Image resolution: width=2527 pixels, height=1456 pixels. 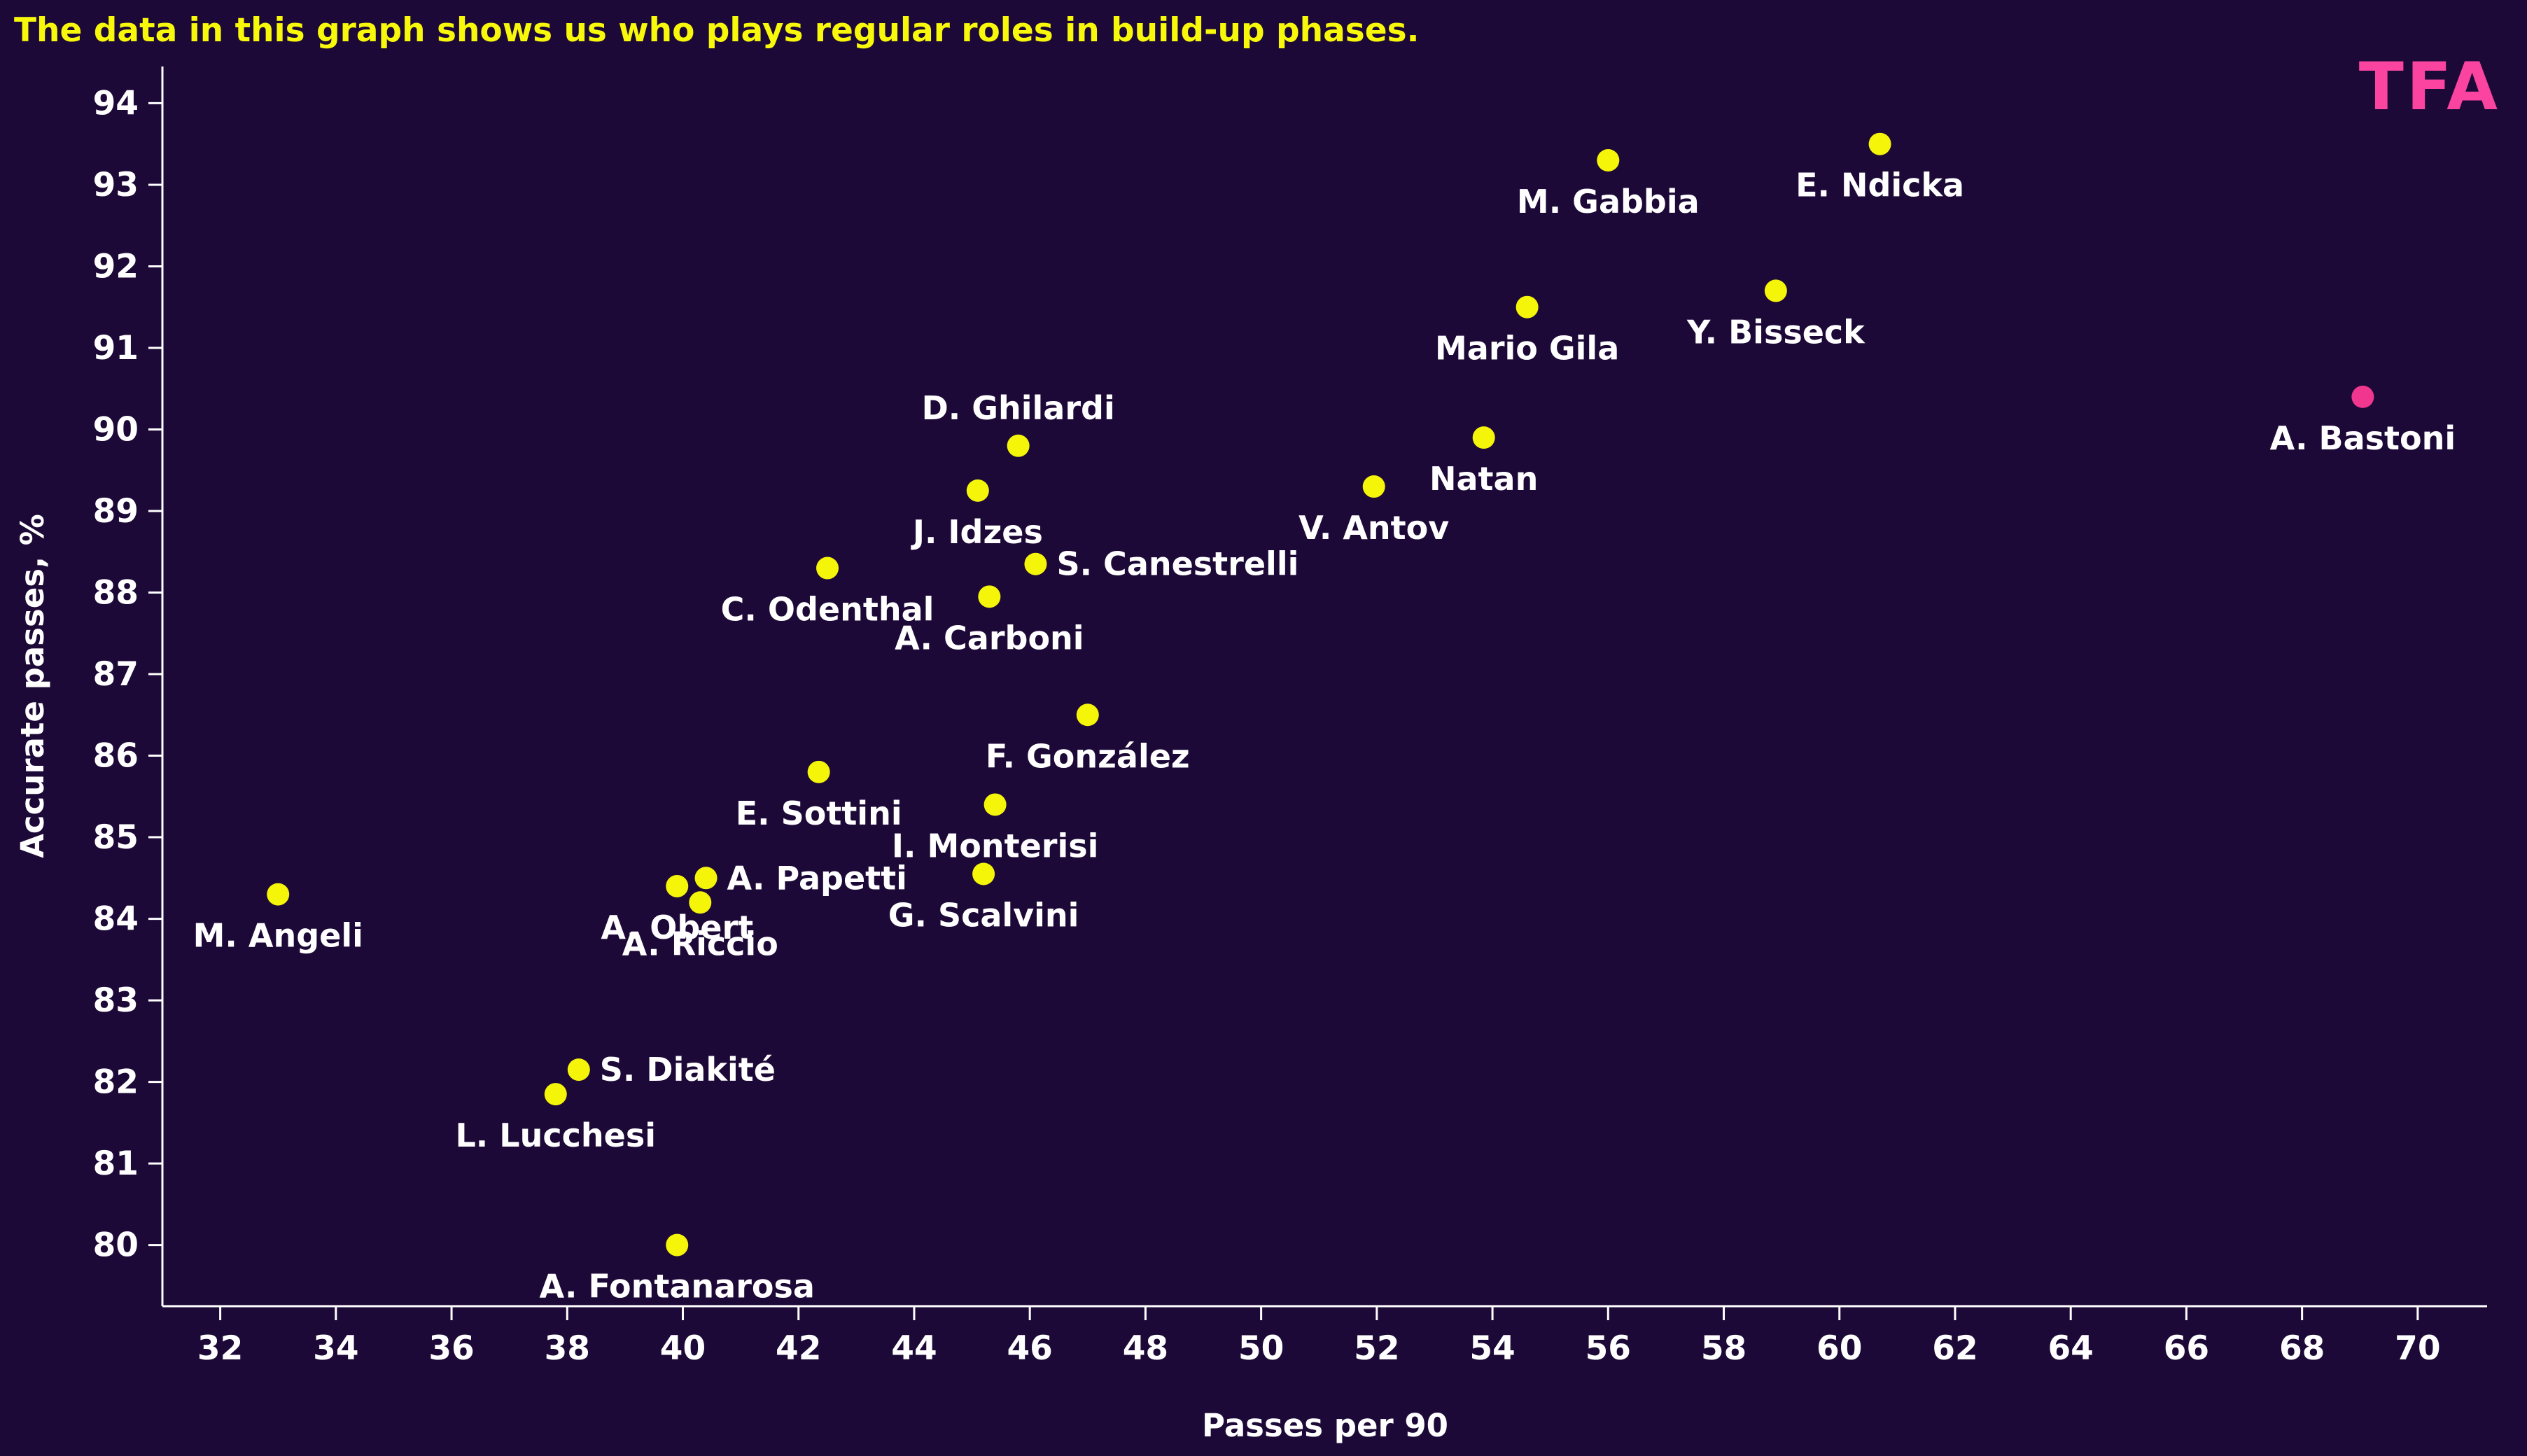 What do you see at coordinates (116, 674) in the screenshot?
I see `y-tick-label: 87` at bounding box center [116, 674].